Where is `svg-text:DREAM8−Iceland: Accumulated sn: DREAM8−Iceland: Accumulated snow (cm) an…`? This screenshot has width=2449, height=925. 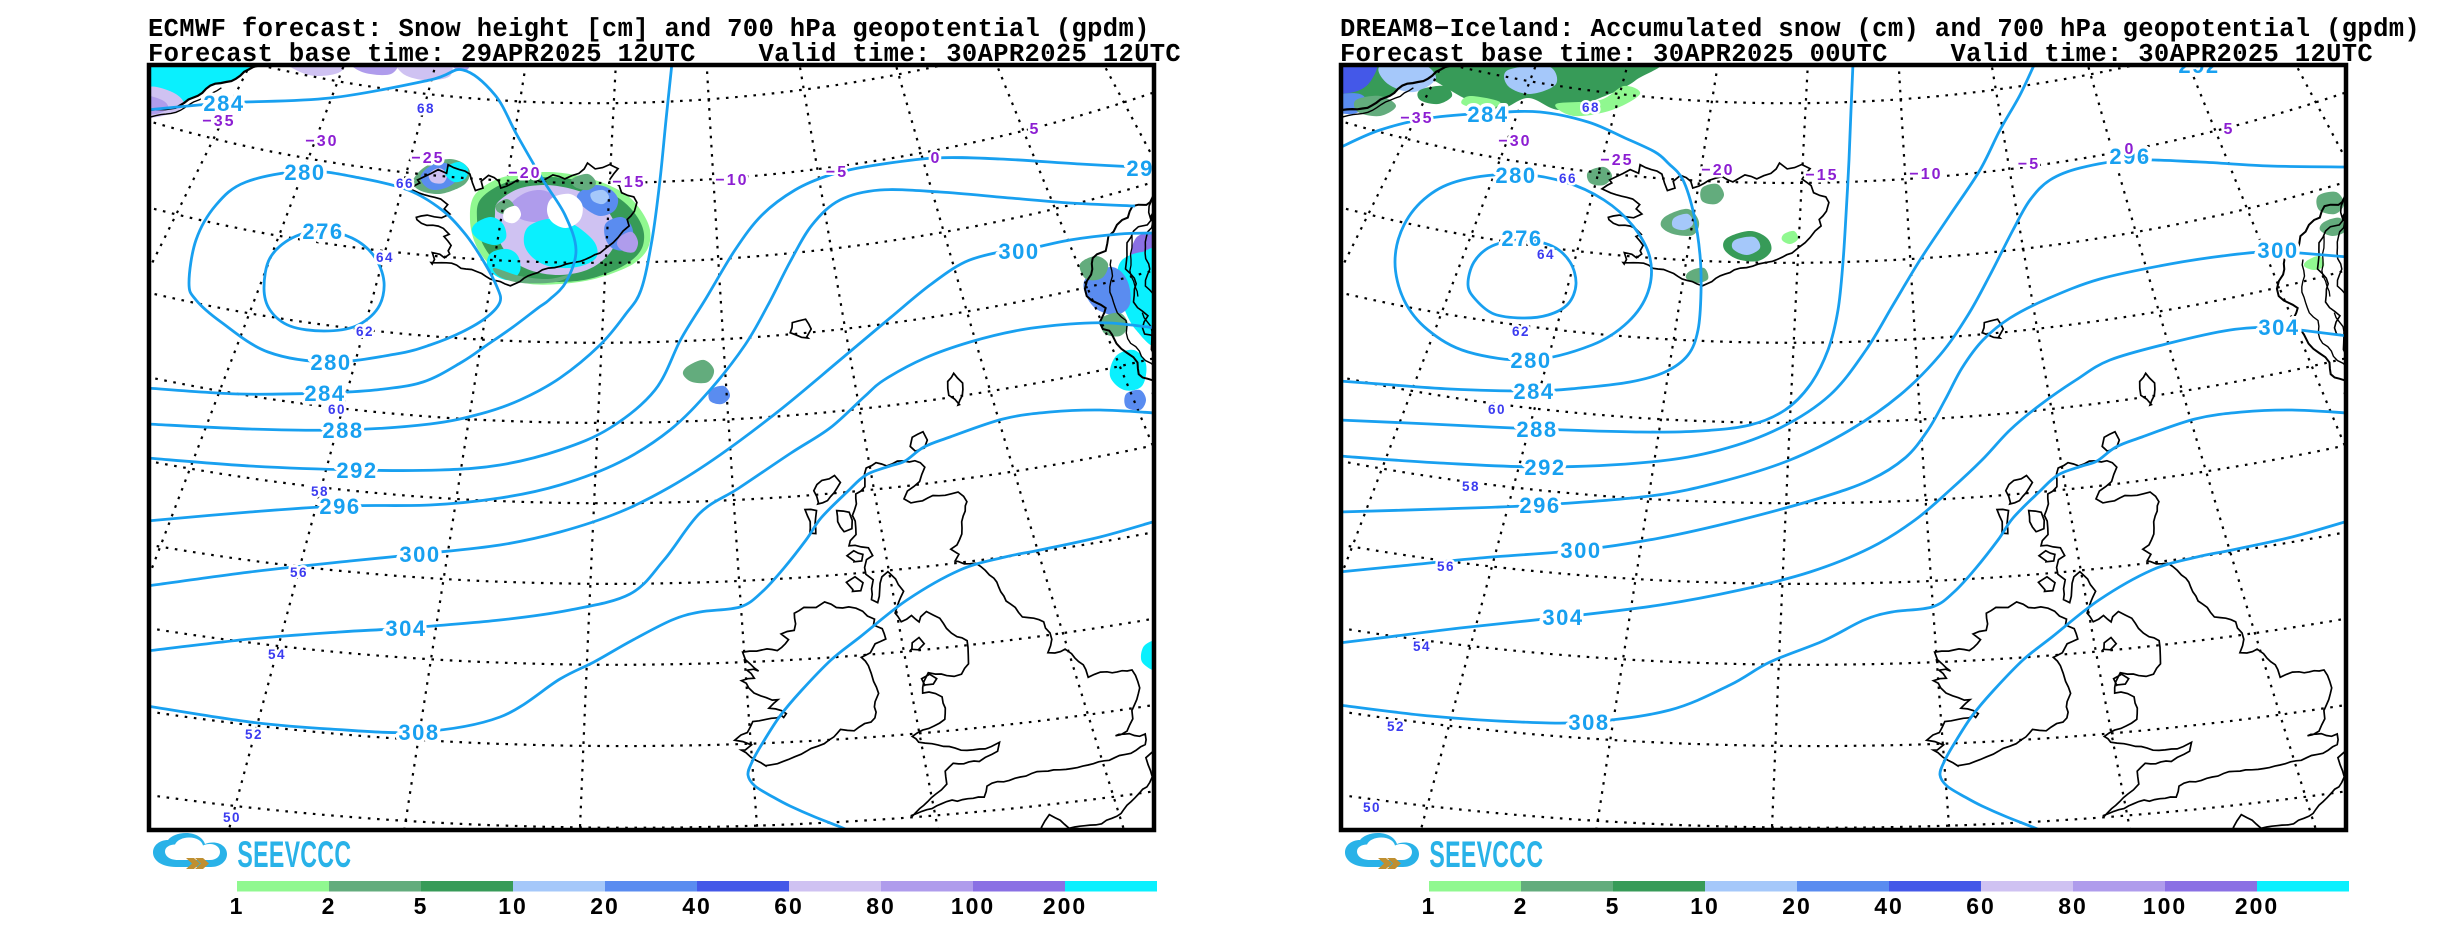
svg-text:DREAM8−Iceland: Accumulated sn: DREAM8−Iceland: Accumulated snow (cm) an… is located at coordinates (1880, 29).